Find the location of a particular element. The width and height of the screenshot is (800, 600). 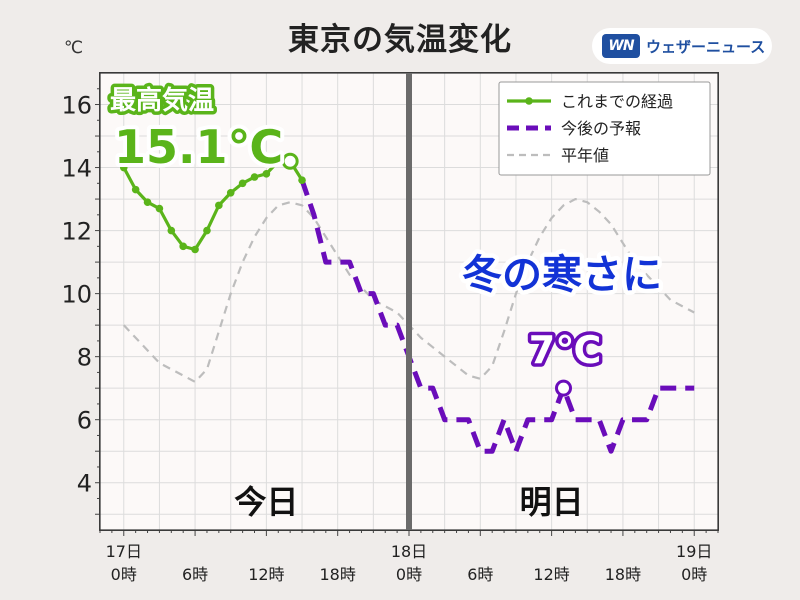

day-label-tomorrow: 明日 is located at coordinates (552, 502).